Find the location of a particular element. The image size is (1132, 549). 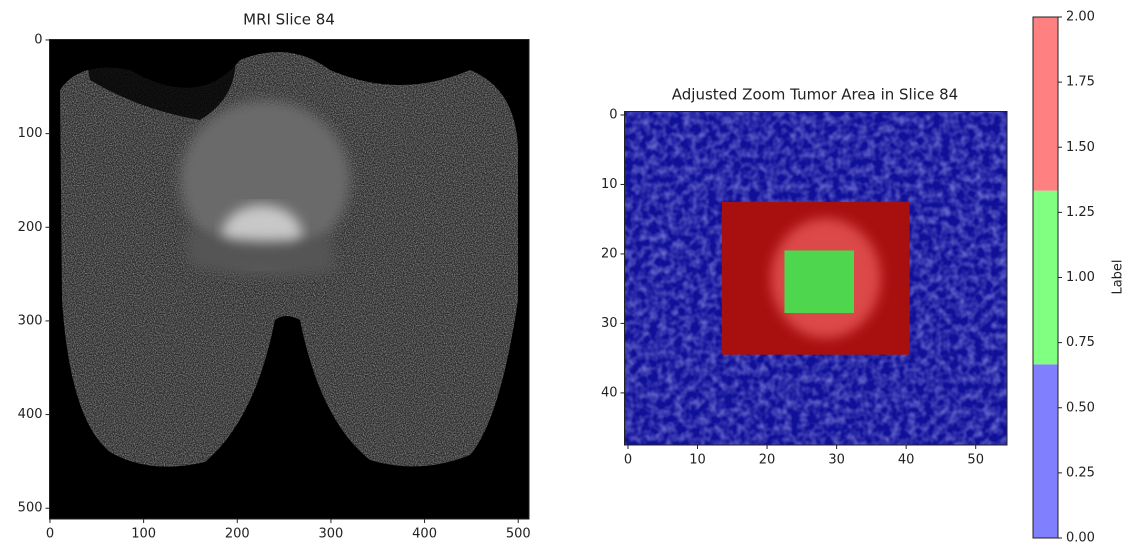

x-tick-label: 40 is located at coordinates (906, 460).